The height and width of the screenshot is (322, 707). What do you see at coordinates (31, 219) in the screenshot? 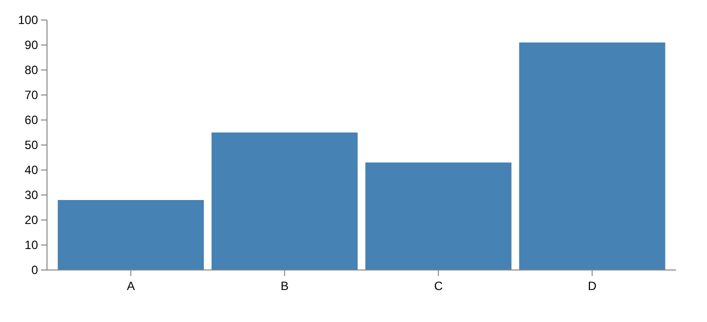
I see `y-tick-label: 20` at bounding box center [31, 219].